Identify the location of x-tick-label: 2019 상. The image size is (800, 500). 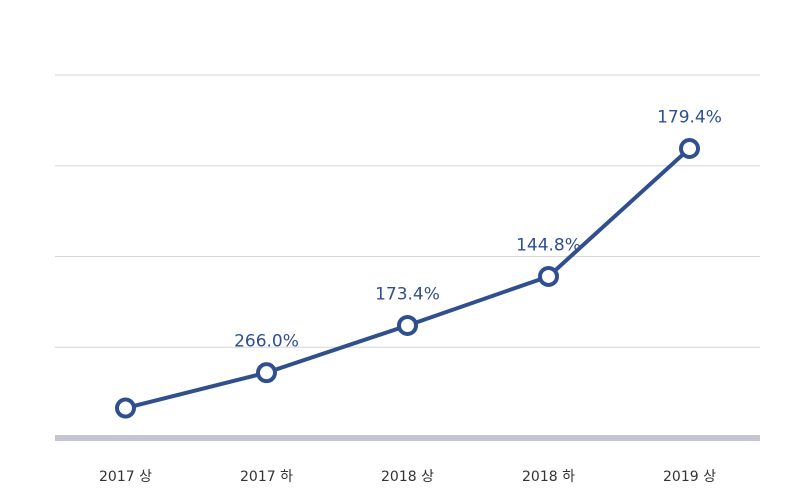
(689, 477).